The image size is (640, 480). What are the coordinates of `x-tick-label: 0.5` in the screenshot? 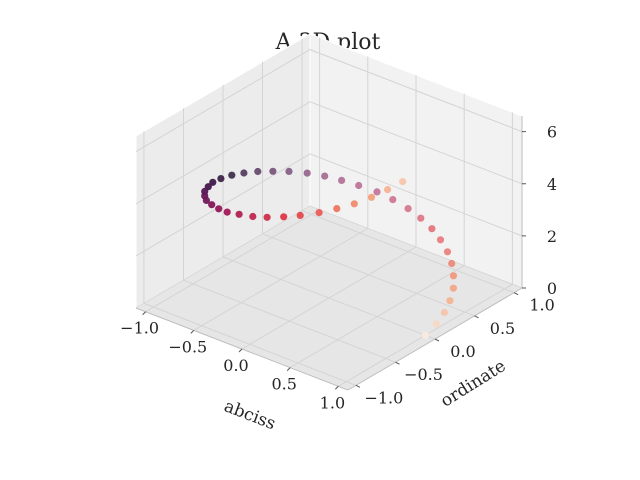 It's located at (283, 384).